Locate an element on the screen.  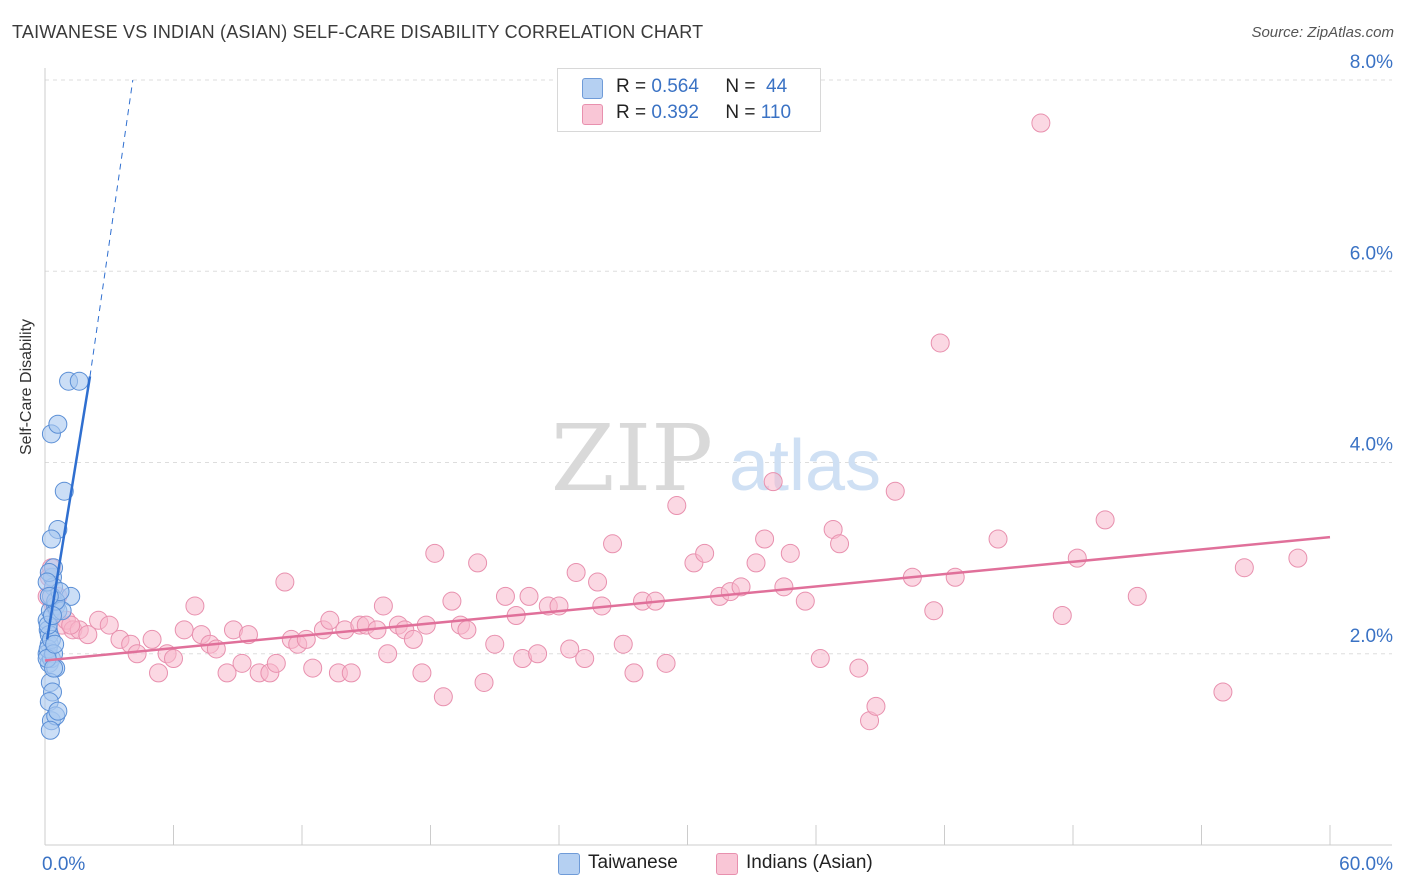
y-tick-label: 8.0% is located at coordinates (1371, 62).